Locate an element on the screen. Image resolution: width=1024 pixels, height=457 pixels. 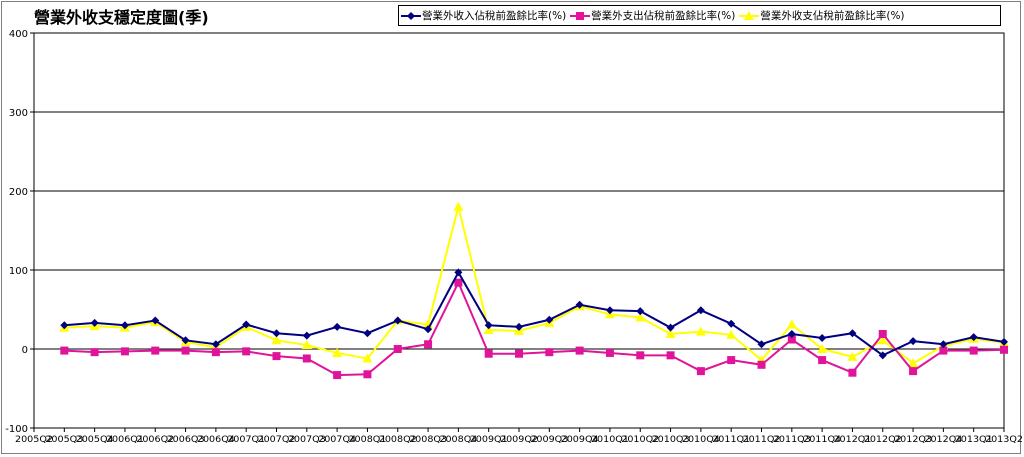
chart-title: 營業外收支穩定度圖(季) is located at coordinates (121, 17).